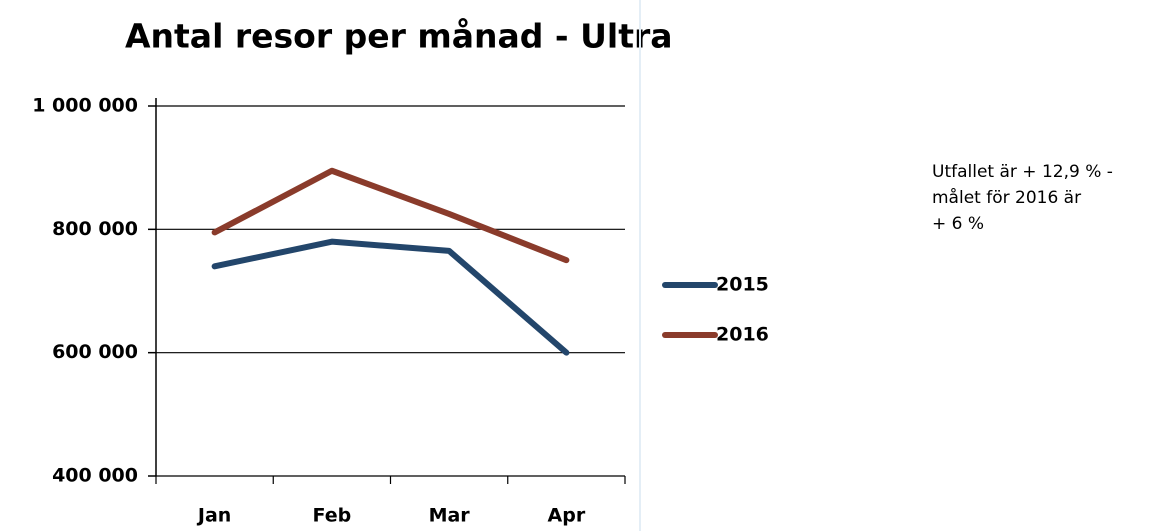 Image resolution: width=1167 pixels, height=531 pixels. Describe the element at coordinates (742, 335) in the screenshot. I see `legend-label: 2016` at that location.